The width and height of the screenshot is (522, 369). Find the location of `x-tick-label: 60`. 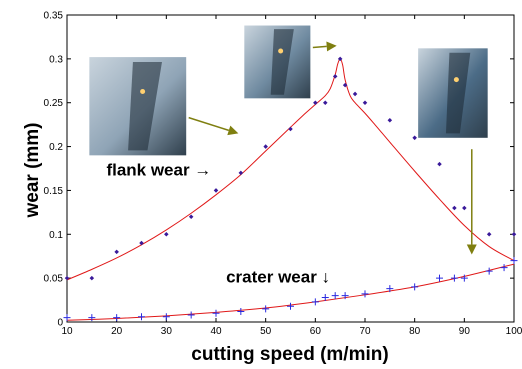

x-tick-label: 60 is located at coordinates (316, 331).